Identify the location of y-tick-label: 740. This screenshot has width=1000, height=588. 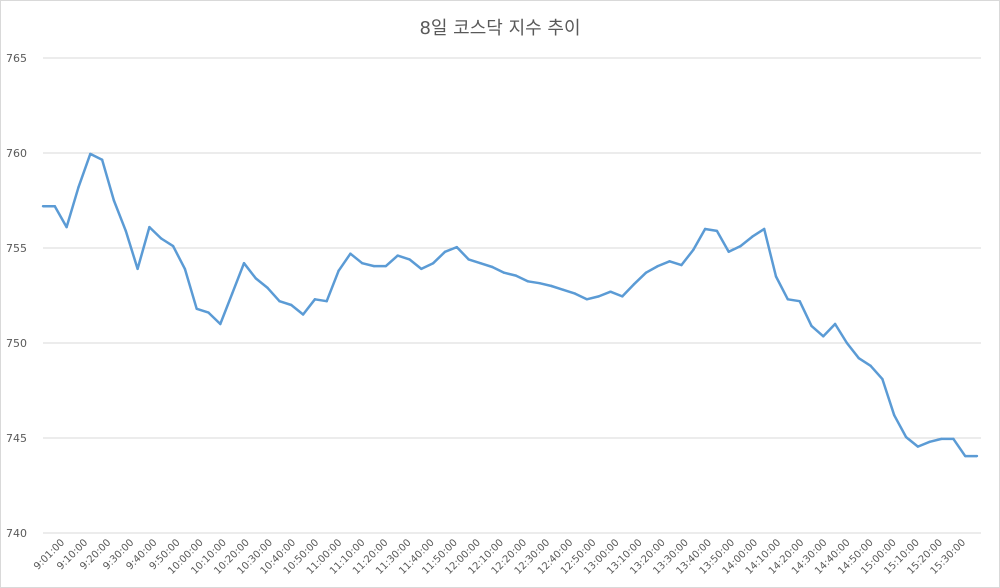
(16, 533).